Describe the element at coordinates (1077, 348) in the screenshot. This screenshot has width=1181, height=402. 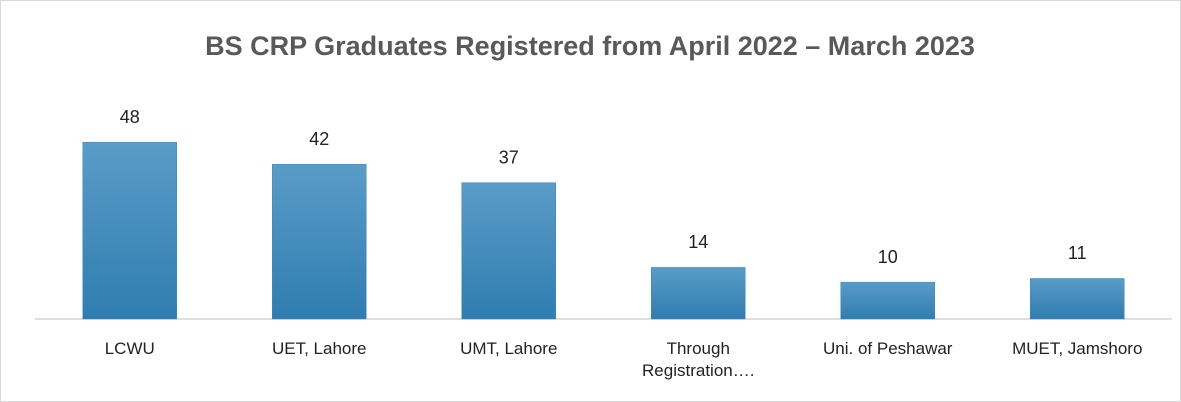
I see `x-tick-label: MUET, Jamshoro` at that location.